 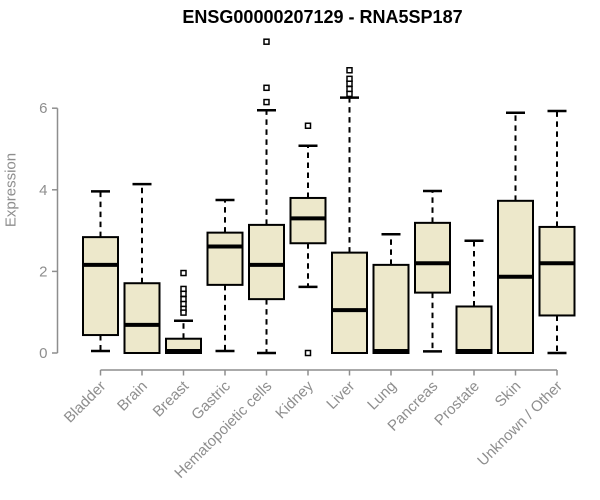 What do you see at coordinates (345, 240) in the screenshot?
I see `boxplot-group: Liver` at bounding box center [345, 240].